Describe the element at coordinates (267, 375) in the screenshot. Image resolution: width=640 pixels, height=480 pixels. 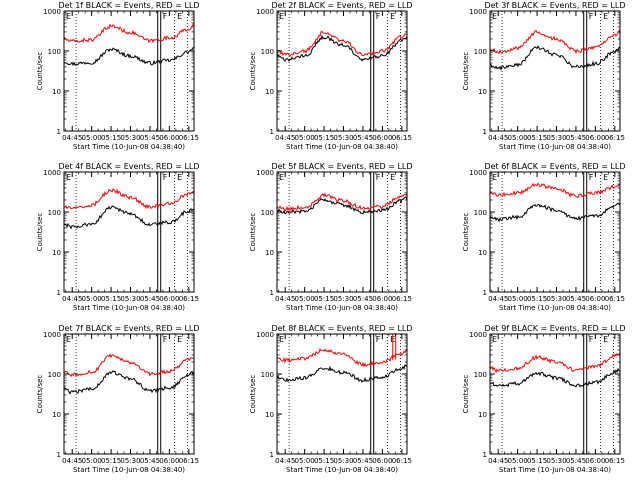
I see `y-tick-label: 100` at that location.